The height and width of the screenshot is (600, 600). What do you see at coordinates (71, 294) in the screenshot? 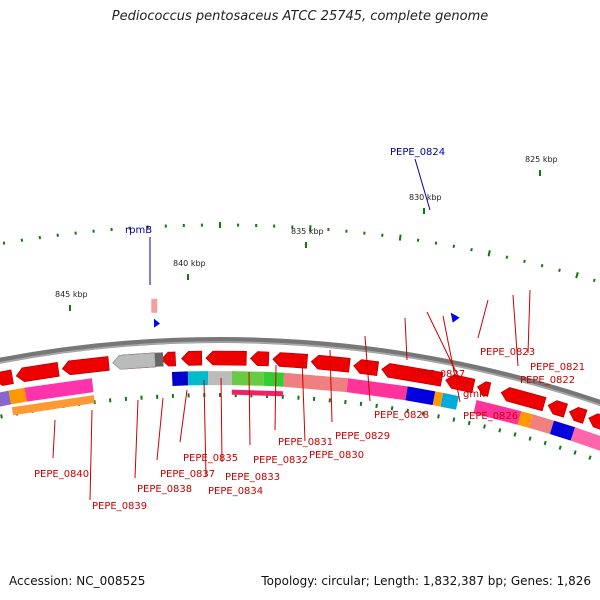
I see `scale-tick-label: 845 kbp` at bounding box center [71, 294].